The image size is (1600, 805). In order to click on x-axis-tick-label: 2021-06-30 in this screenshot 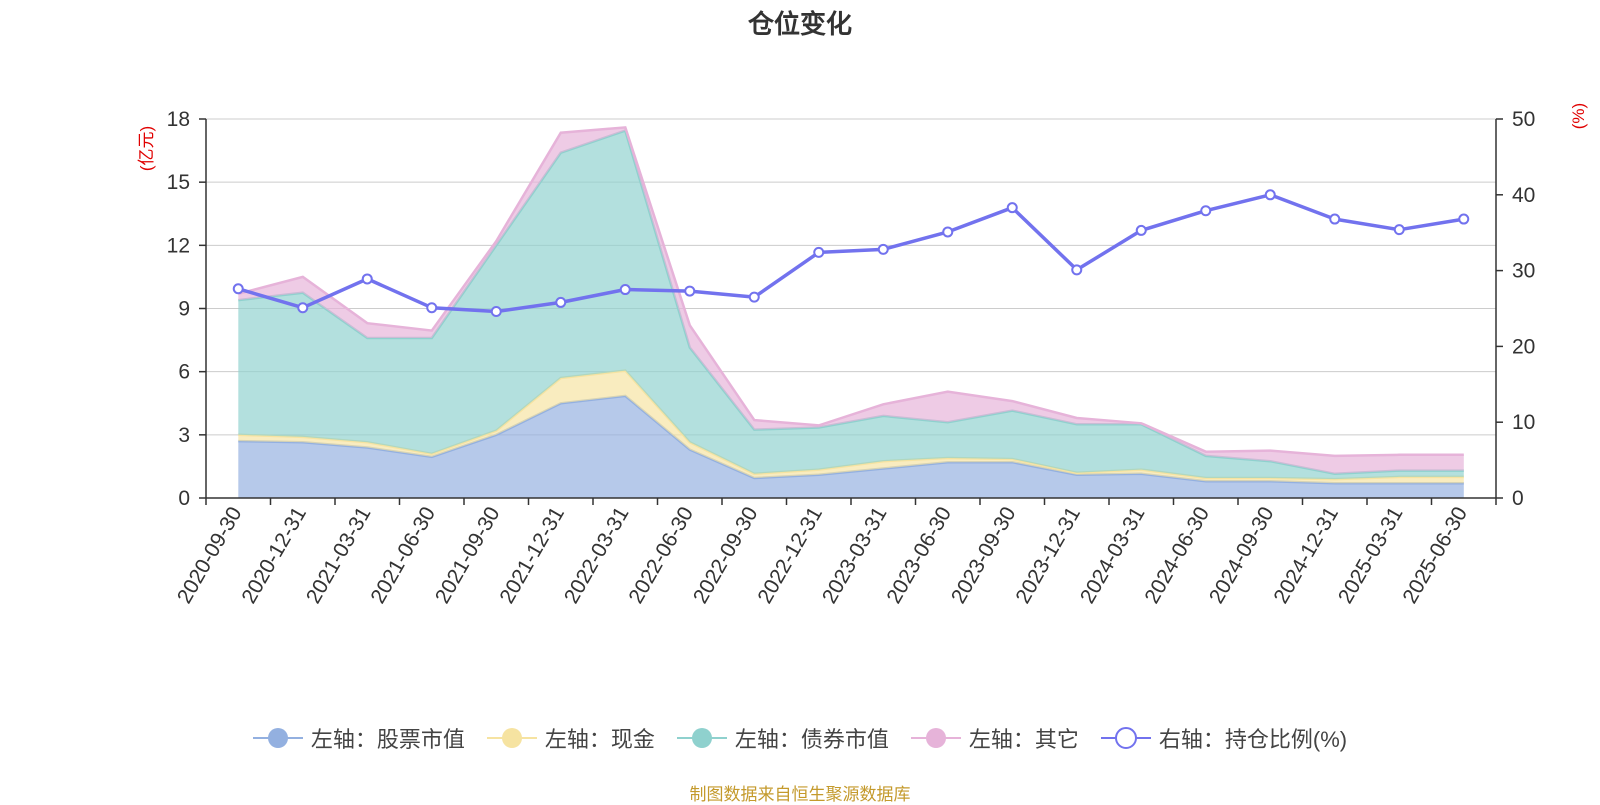, I will do `click(403, 555)`.